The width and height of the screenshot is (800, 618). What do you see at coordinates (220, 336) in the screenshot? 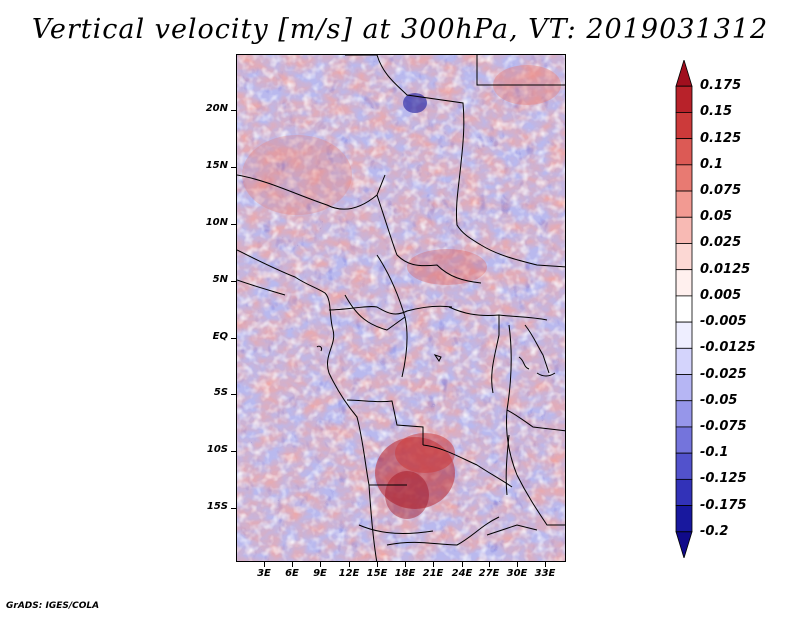
I see `latitude-label: EQ` at bounding box center [220, 336].